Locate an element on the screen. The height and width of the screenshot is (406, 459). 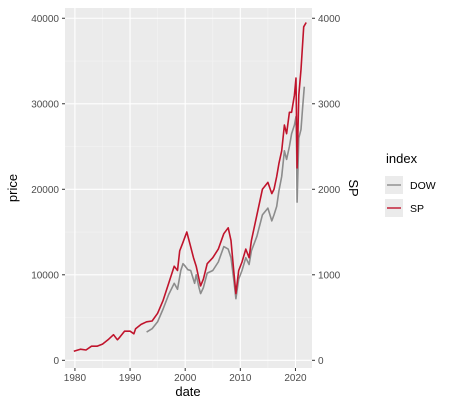
x-tick-label: 2010 is located at coordinates (240, 378).